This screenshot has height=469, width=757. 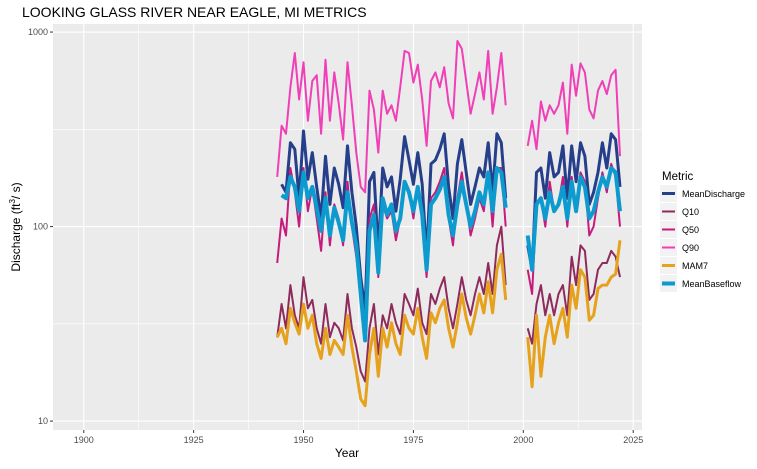 What do you see at coordinates (38, 32) in the screenshot?
I see `y-tick-label: 1000` at bounding box center [38, 32].